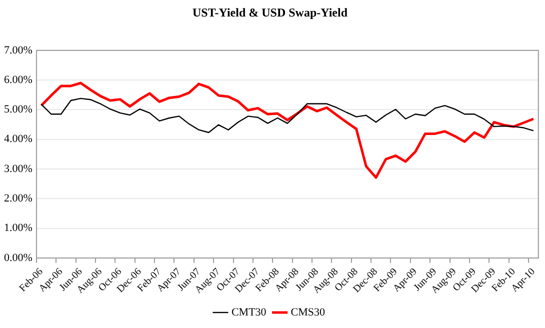 The width and height of the screenshot is (545, 328). What do you see at coordinates (18, 228) in the screenshot?
I see `y-tick-label: 1.00%` at bounding box center [18, 228].